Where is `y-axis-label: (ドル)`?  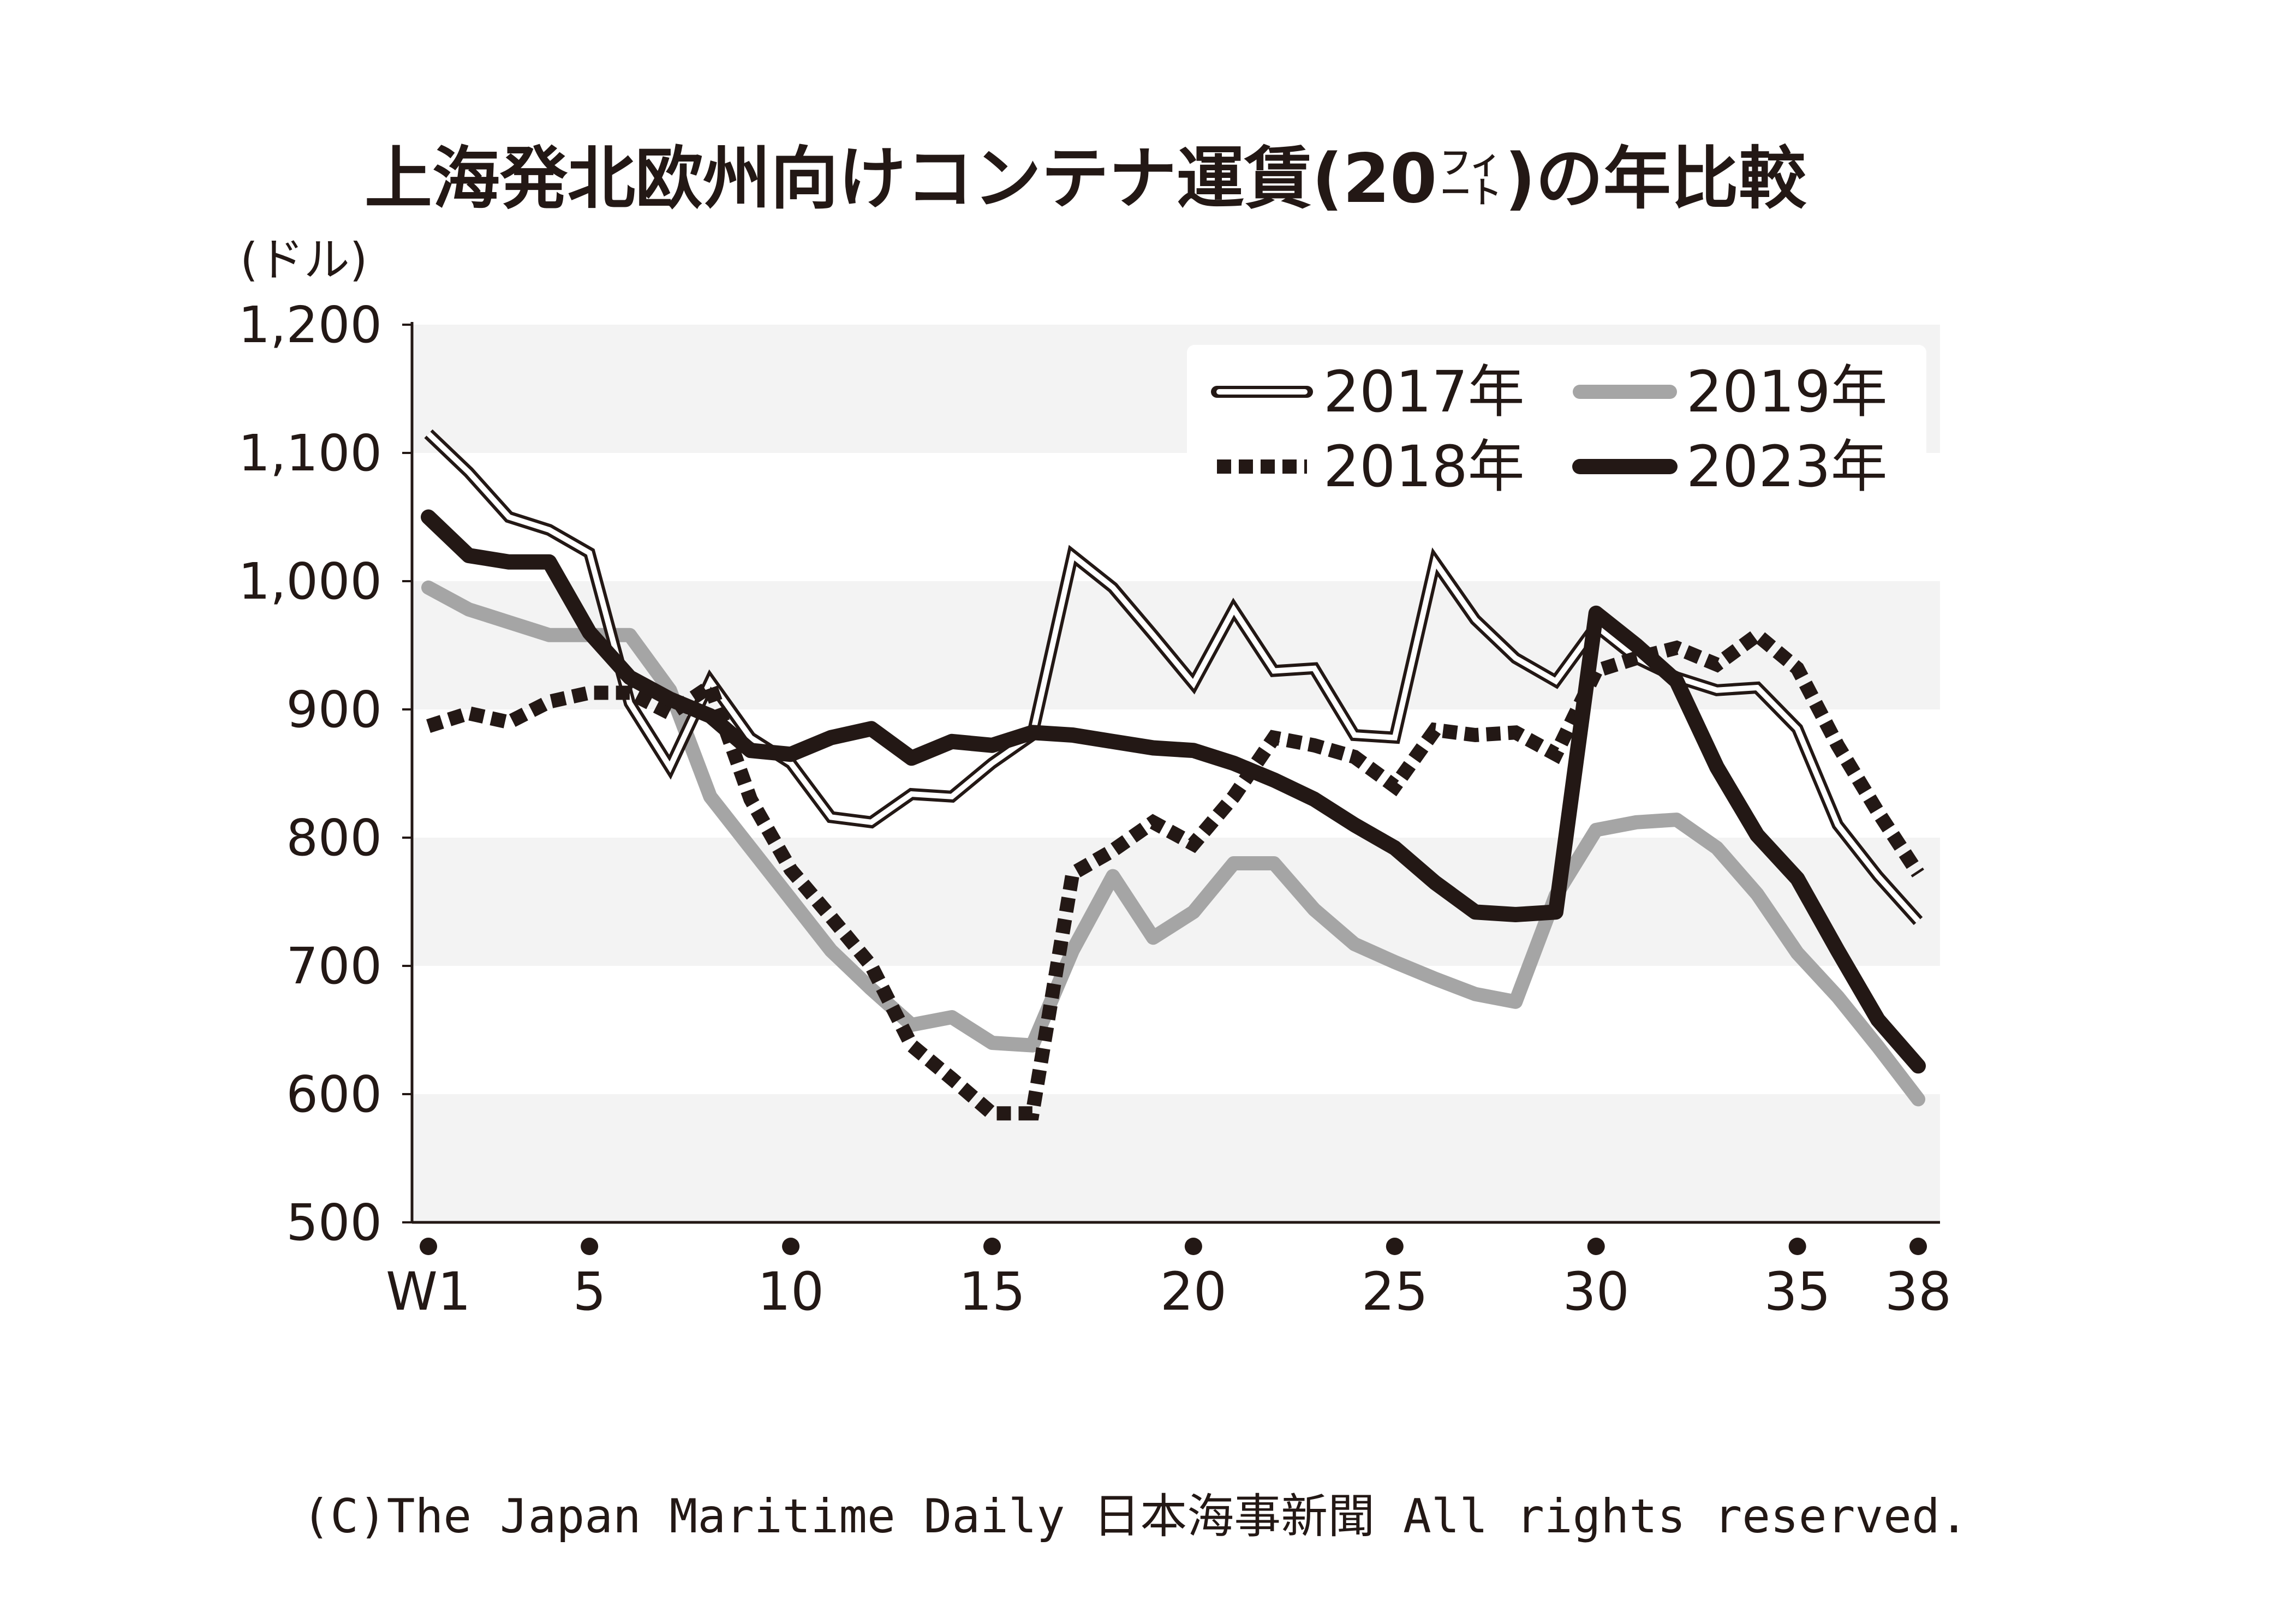
y-axis-label: (ドル) is located at coordinates (304, 259).